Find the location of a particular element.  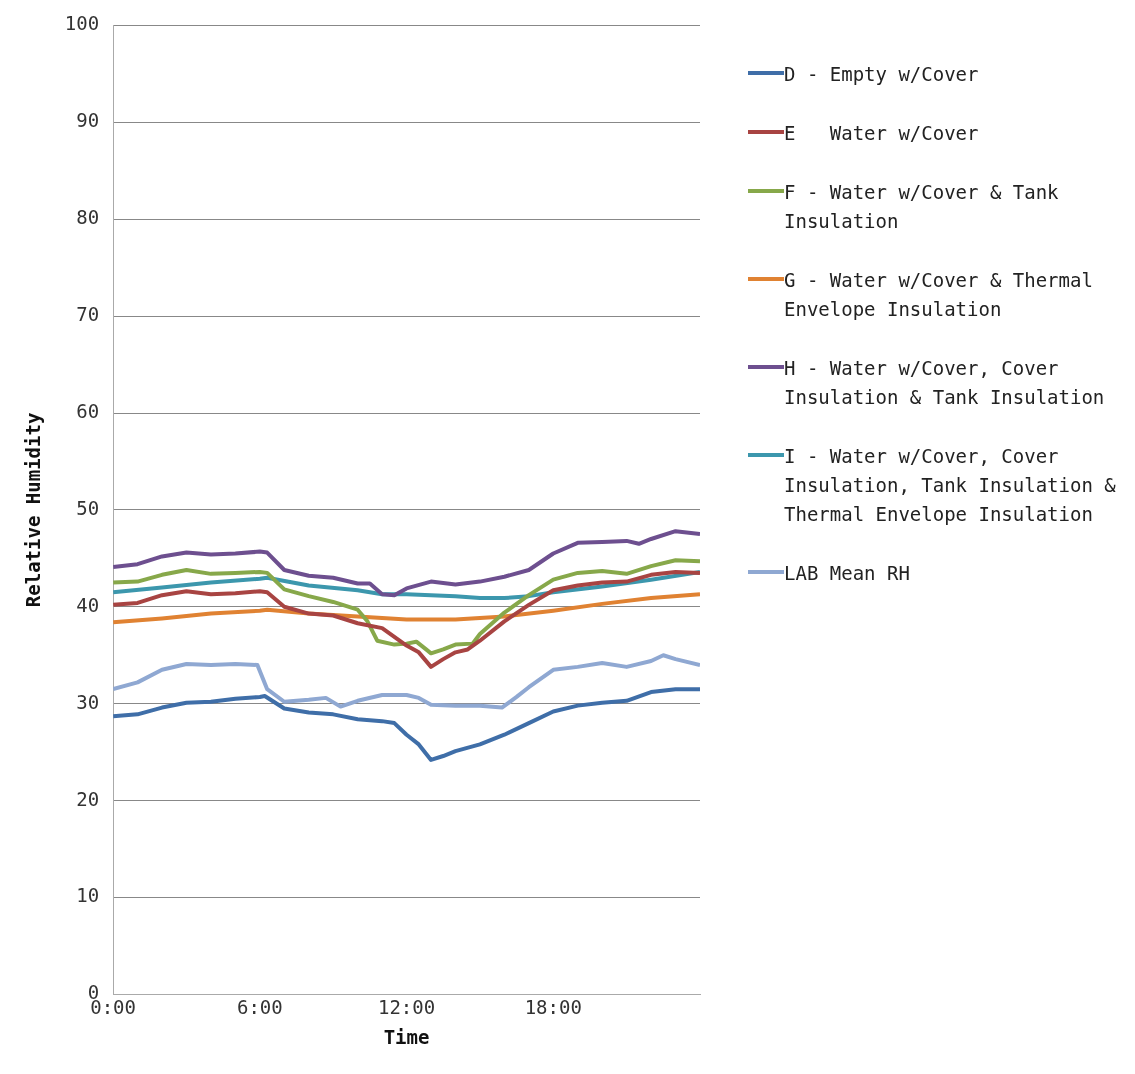

legend-label: F - Water w/Cover & Tank Insulation is located at coordinates (922, 207).